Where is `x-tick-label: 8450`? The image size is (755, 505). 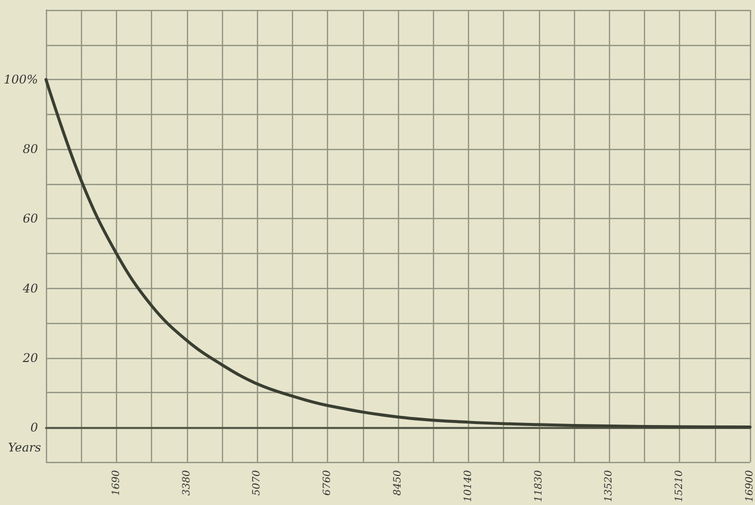
x-tick-label: 8450 is located at coordinates (398, 483).